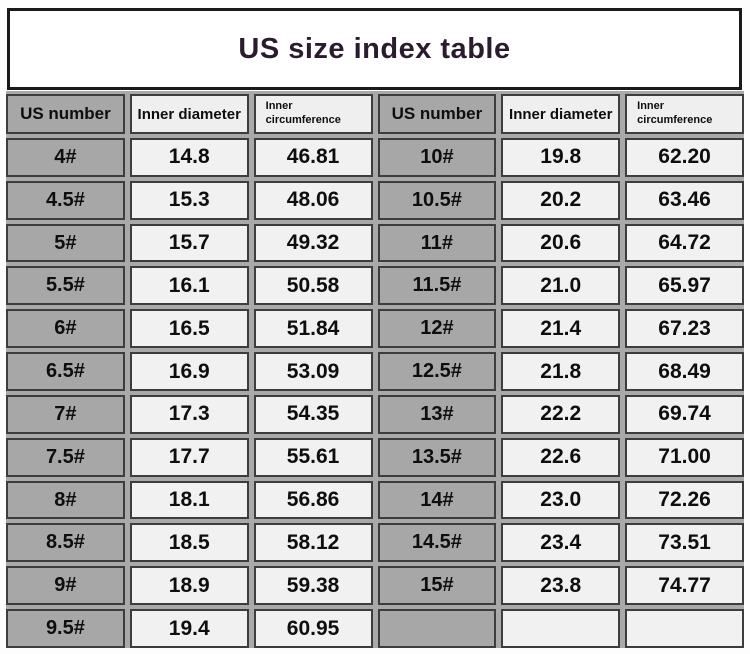 Image resolution: width=750 pixels, height=654 pixels. What do you see at coordinates (561, 371) in the screenshot?
I see `inner-diameter-cell: 21.8` at bounding box center [561, 371].